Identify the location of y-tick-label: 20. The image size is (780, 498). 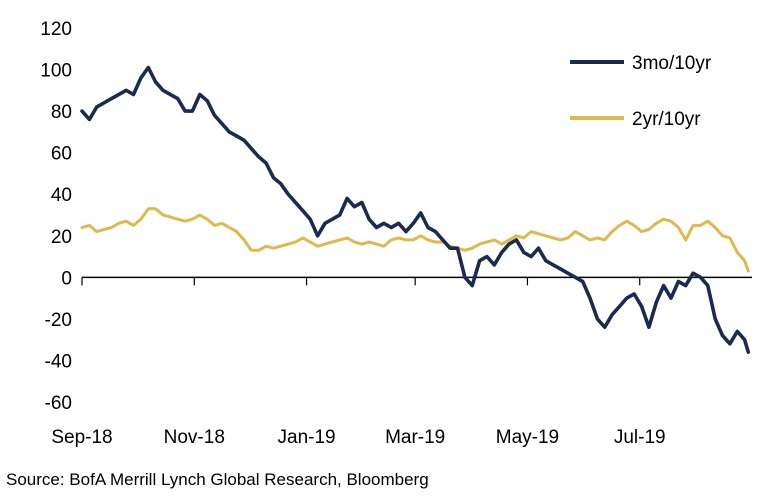
(61, 237).